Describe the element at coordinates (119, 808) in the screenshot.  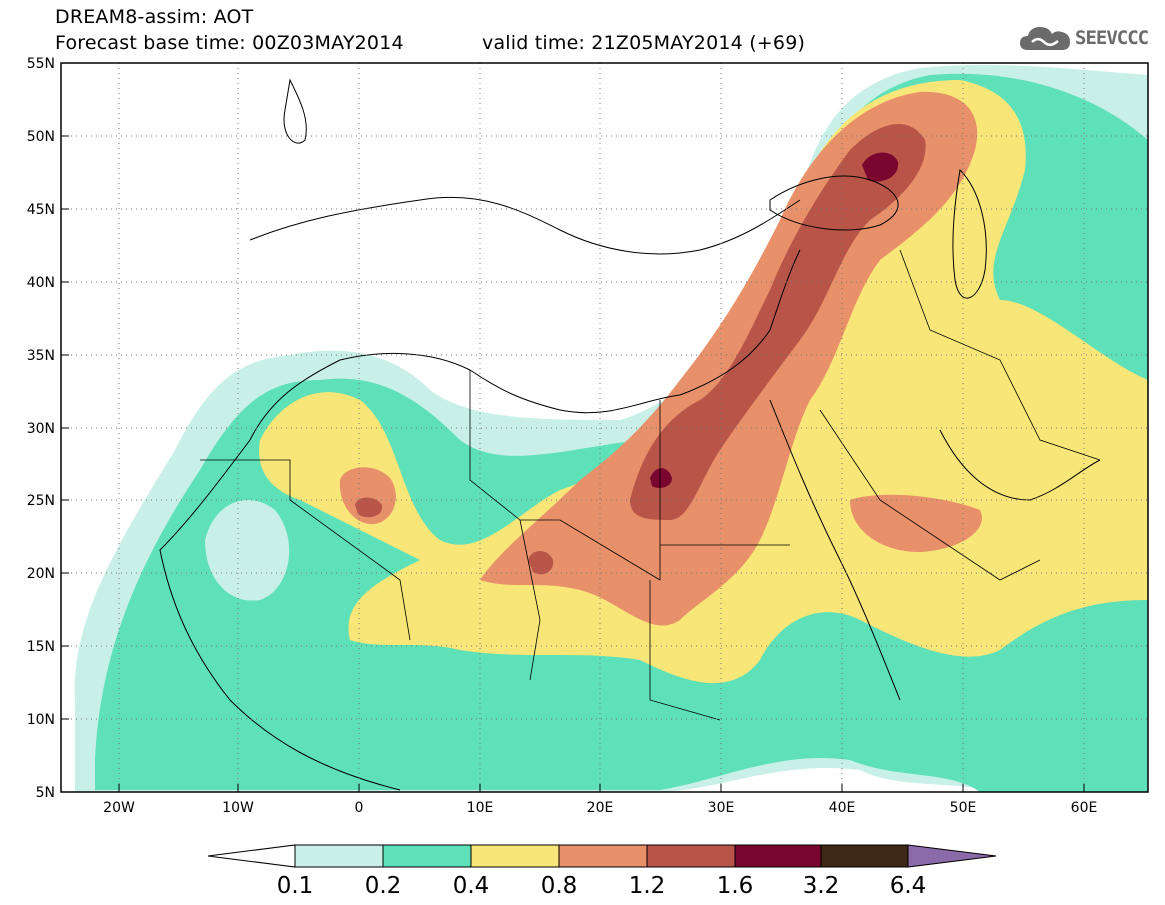
I see `lon-label: 20W` at that location.